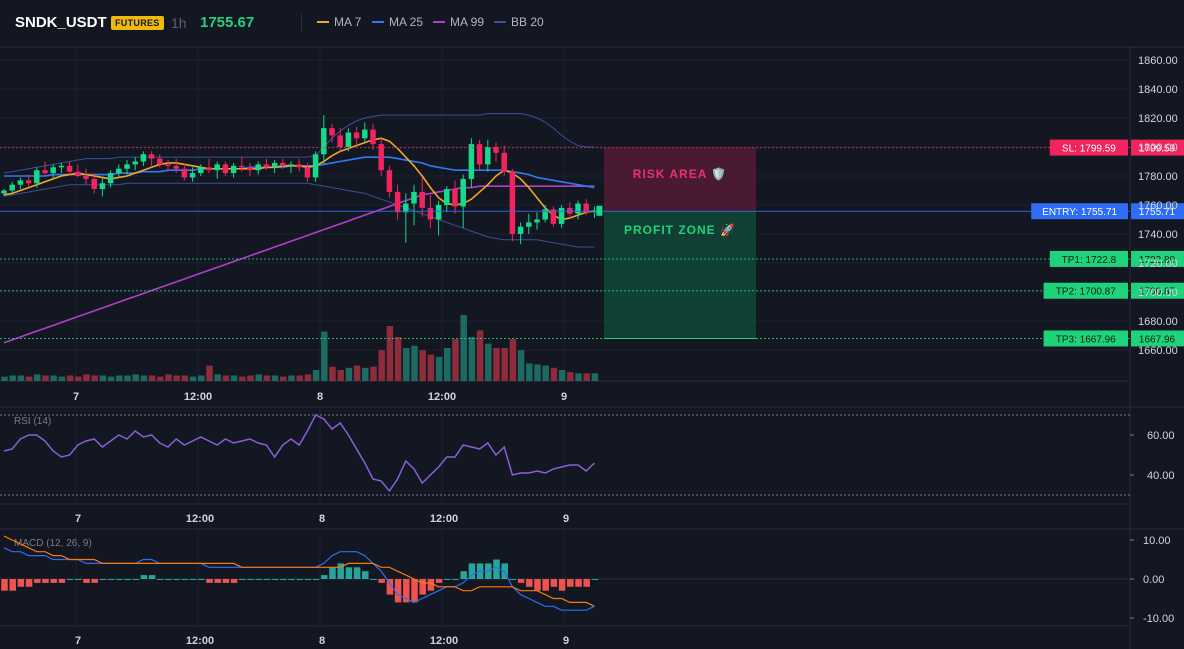 This screenshot has width=1184, height=649. What do you see at coordinates (299, 215) in the screenshot?
I see `bb-lower-line` at bounding box center [299, 215].